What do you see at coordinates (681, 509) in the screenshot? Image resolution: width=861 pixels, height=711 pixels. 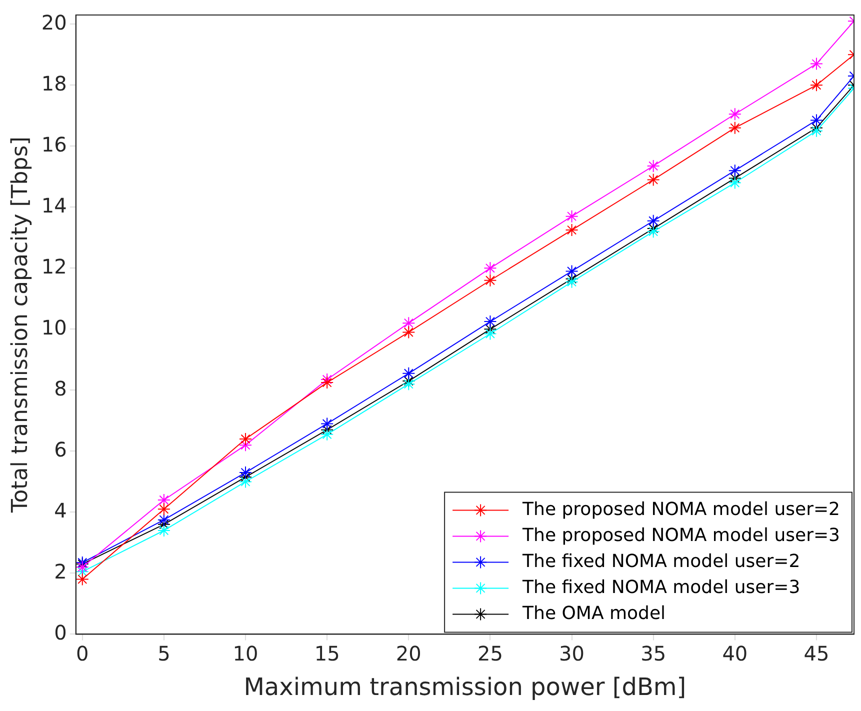 I see `legend-label: The proposed NOMA model user=2` at bounding box center [681, 509].